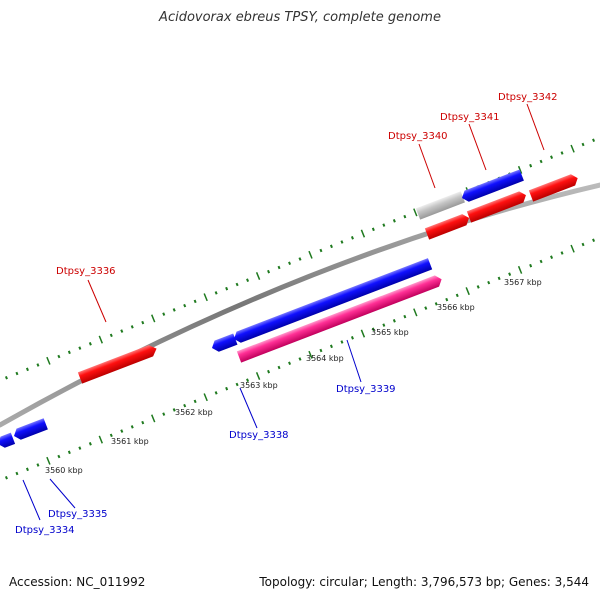  I want to click on gene-dtpsy-3340b-arrow, so click(492, 186).